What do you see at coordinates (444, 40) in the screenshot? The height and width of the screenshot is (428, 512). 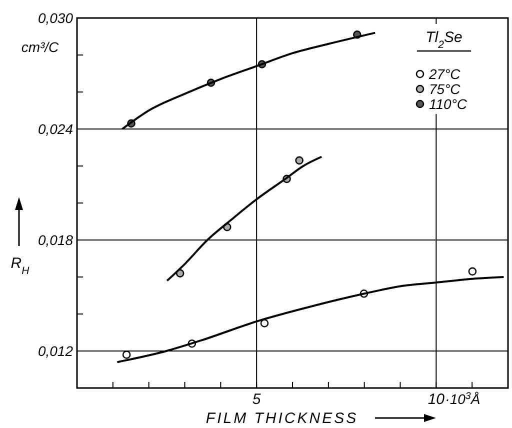 I see `legend-title: Tl$_{2}$Se` at bounding box center [444, 40].